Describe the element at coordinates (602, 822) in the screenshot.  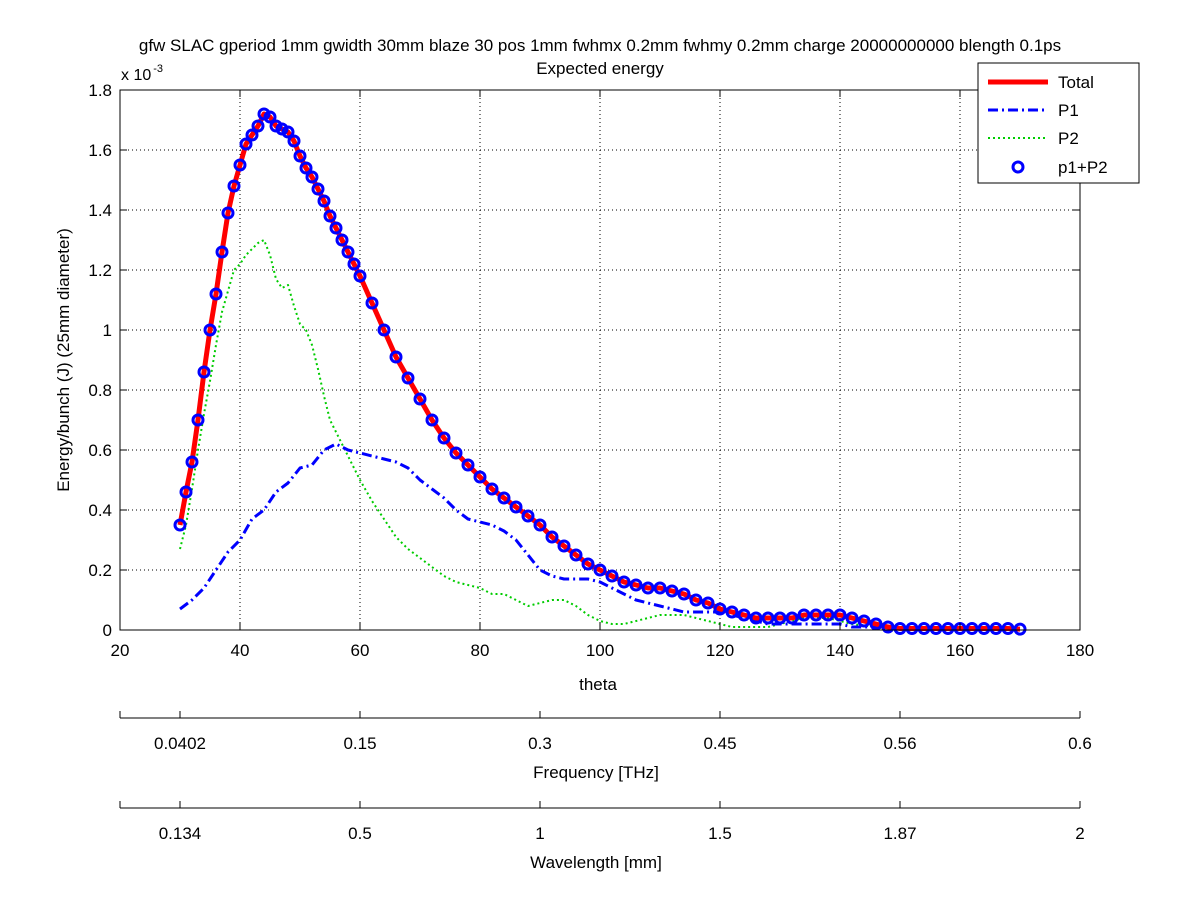
I see `wavelength-axis: 0.134 0.5 1 1.5 1.87 2` at that location.